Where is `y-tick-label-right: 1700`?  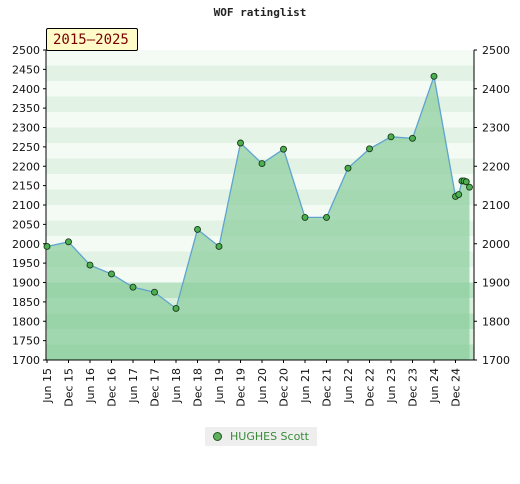
y-tick-label-right: 1700 is located at coordinates (496, 360).